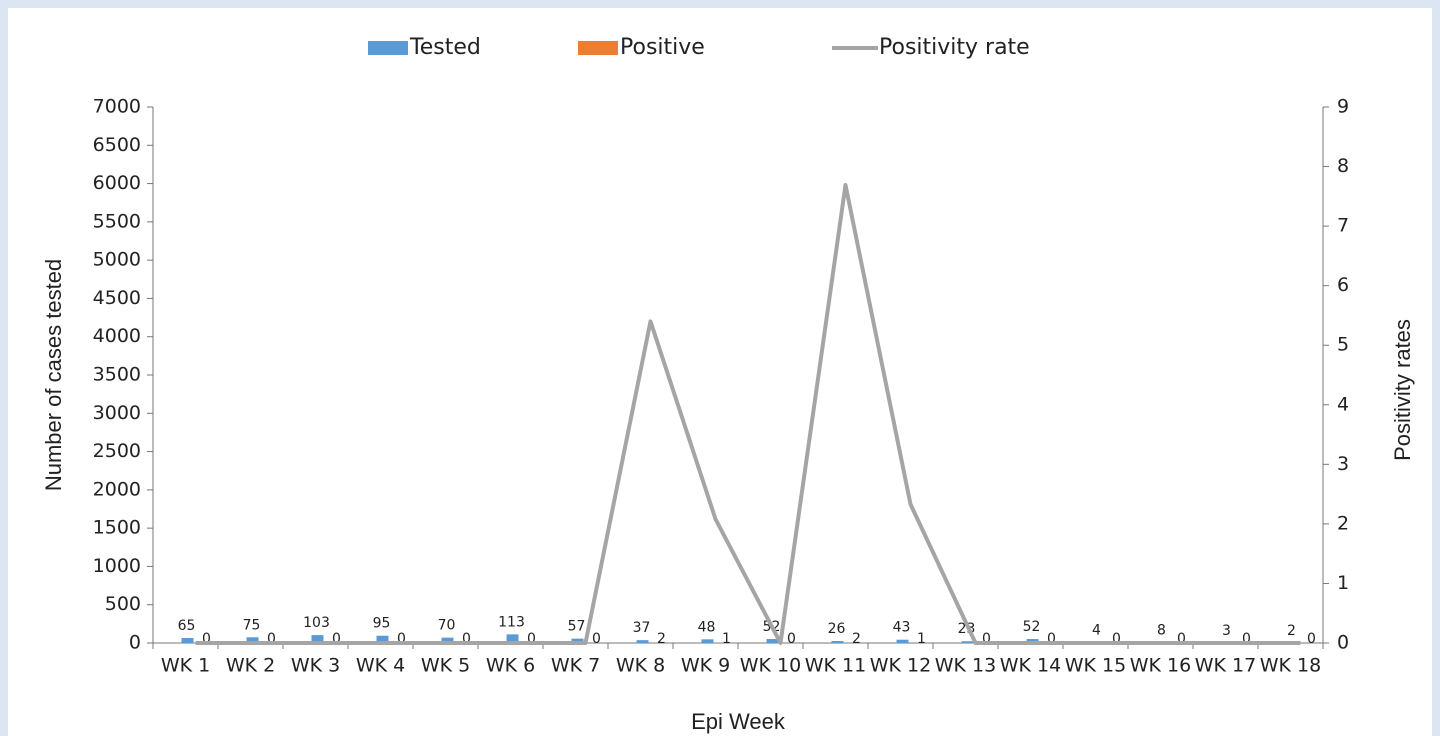 Image resolution: width=1440 pixels, height=736 pixels. Describe the element at coordinates (1161, 630) in the screenshot. I see `data-label: 8` at that location.